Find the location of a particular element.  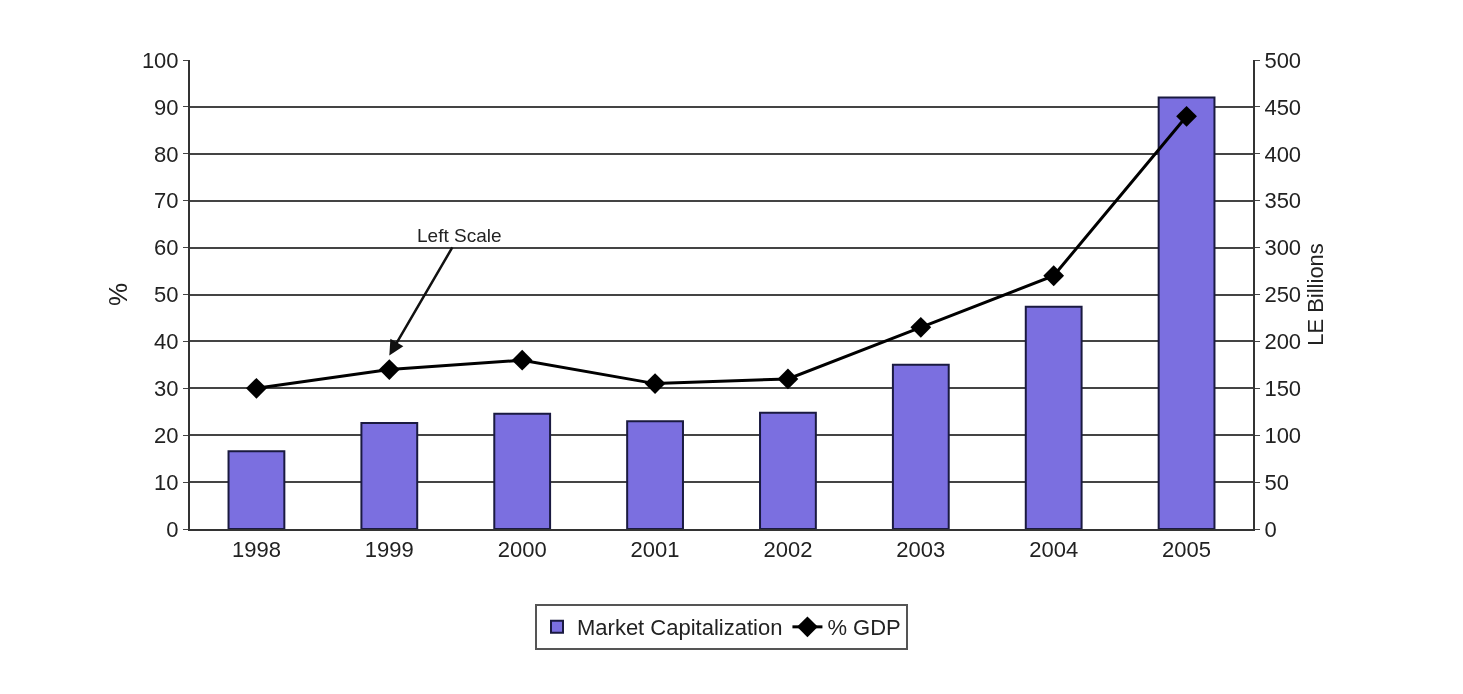

y2-tick-label: 300 is located at coordinates (1283, 248).